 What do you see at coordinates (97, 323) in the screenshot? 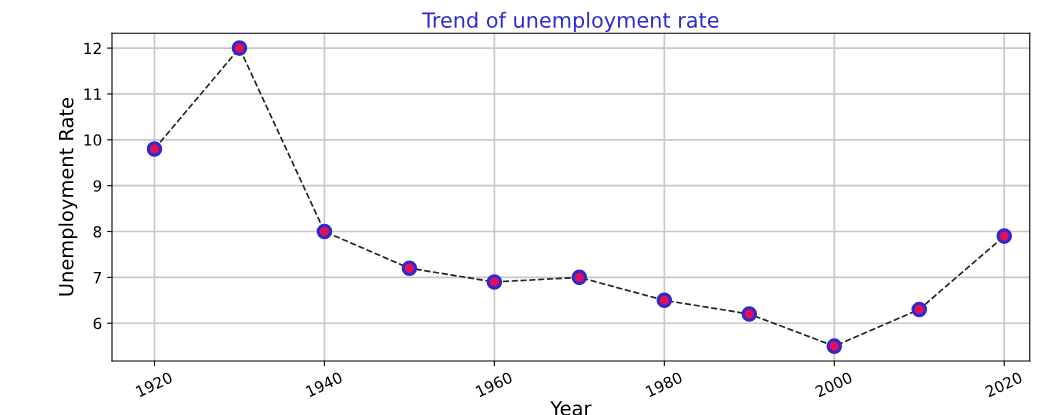
I see `y-tick-label: 6` at bounding box center [97, 323].